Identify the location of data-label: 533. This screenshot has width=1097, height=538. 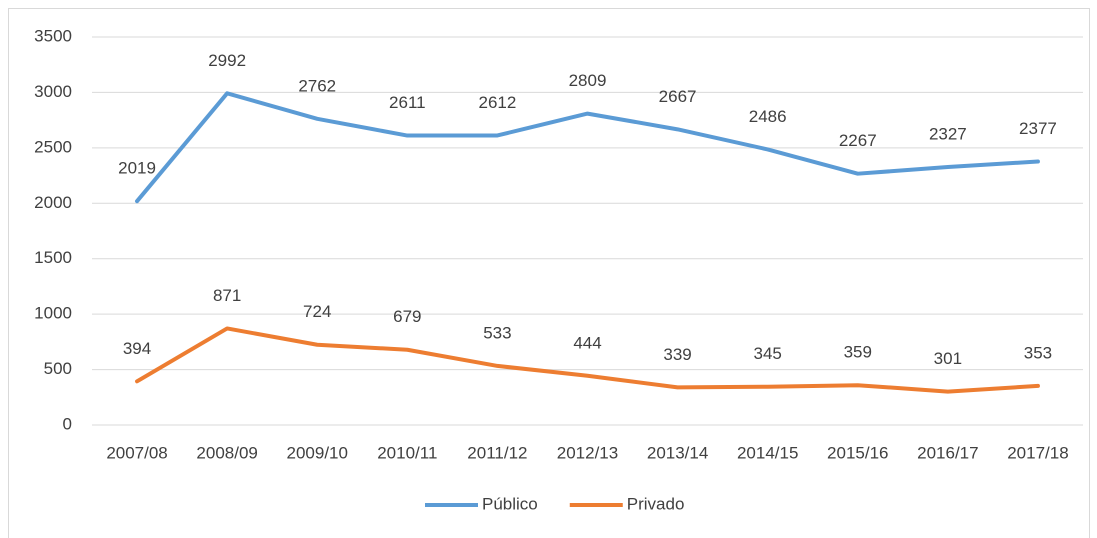
(497, 332).